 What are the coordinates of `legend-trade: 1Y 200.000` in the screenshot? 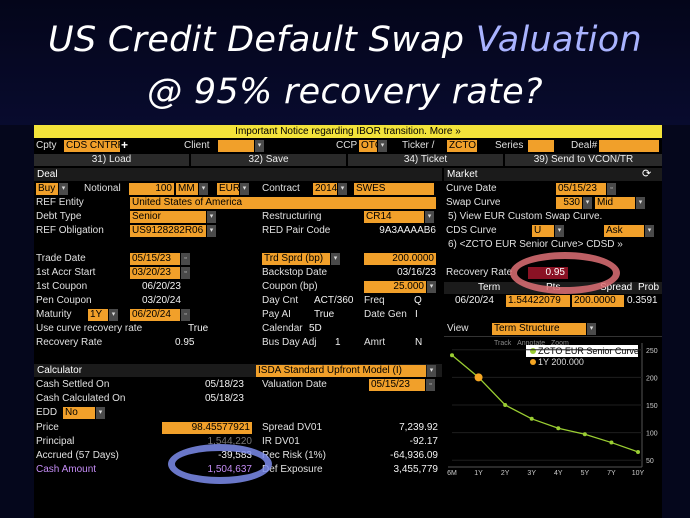 It's located at (561, 362).